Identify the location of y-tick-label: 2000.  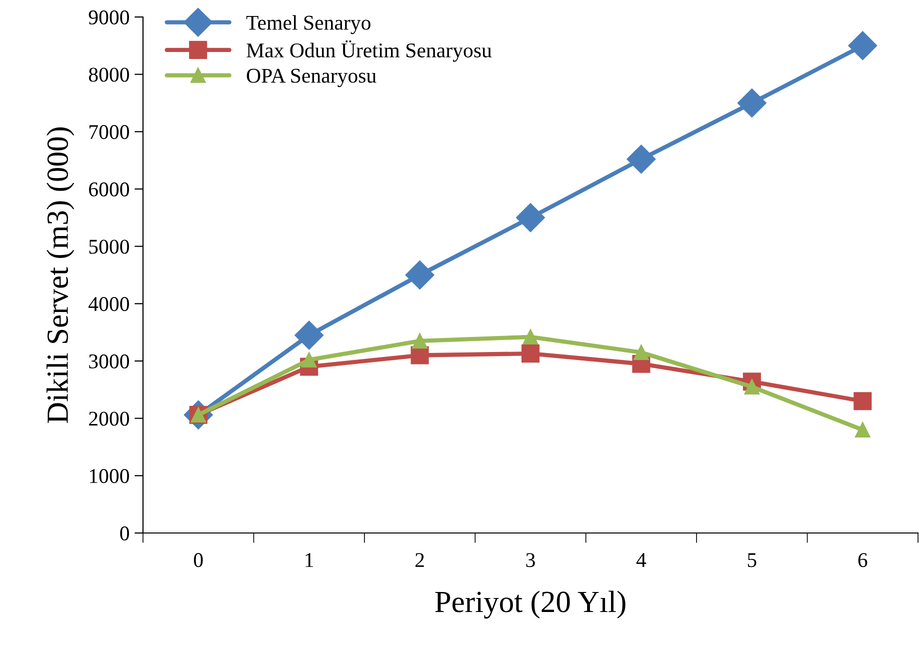
(109, 419).